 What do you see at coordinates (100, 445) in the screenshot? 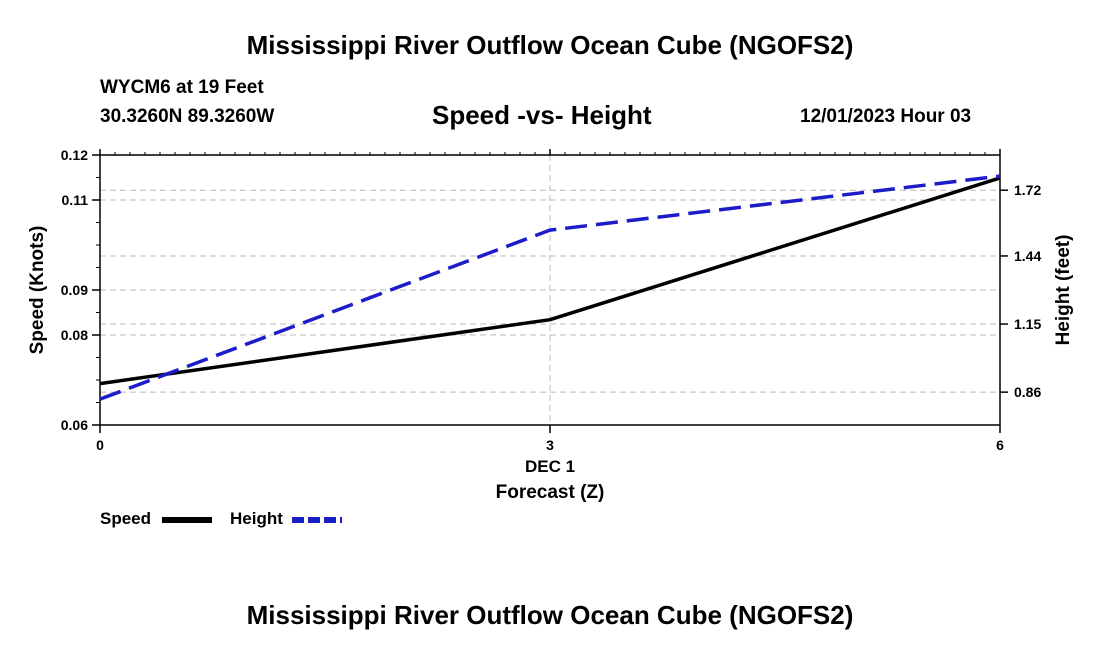
I see `x-tick-label-0: 0` at bounding box center [100, 445].